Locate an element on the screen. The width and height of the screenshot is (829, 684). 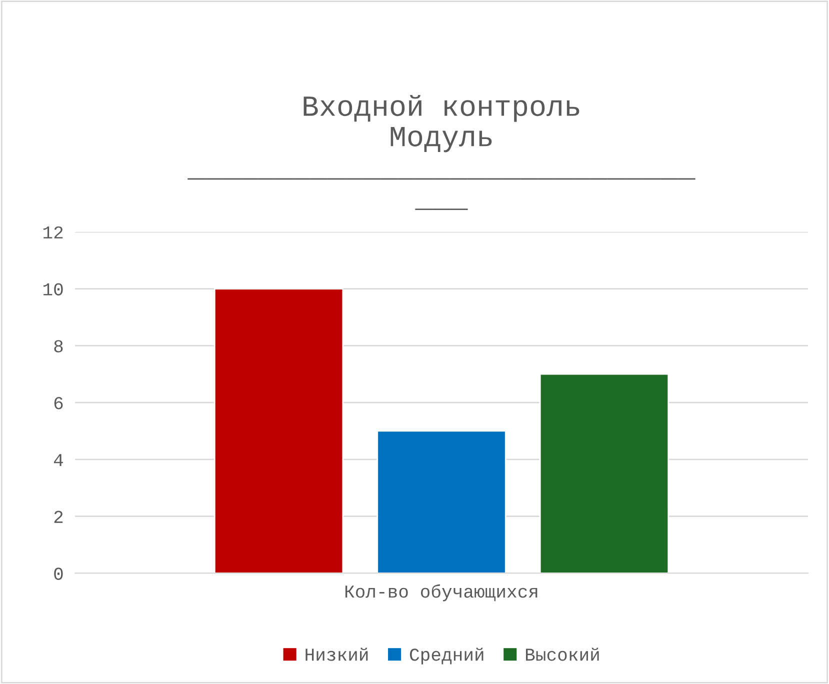
y-tick-label: 12 is located at coordinates (53, 232).